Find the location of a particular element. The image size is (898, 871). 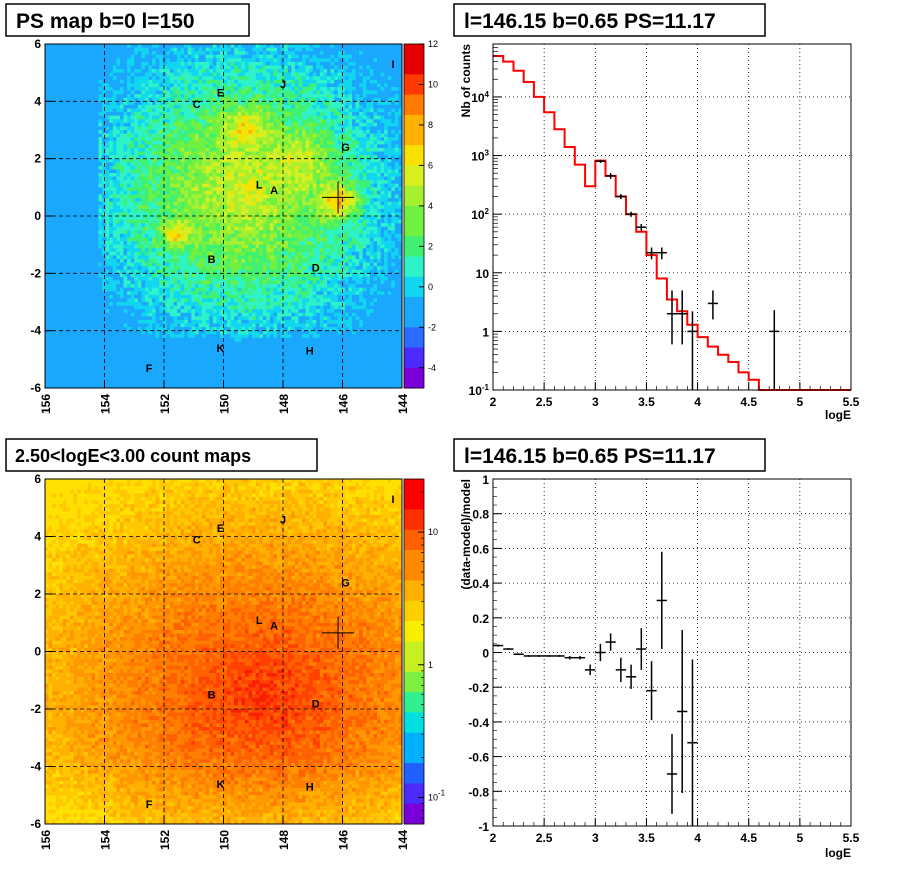

y-tick-label: 10⁴ is located at coordinates (480, 97).